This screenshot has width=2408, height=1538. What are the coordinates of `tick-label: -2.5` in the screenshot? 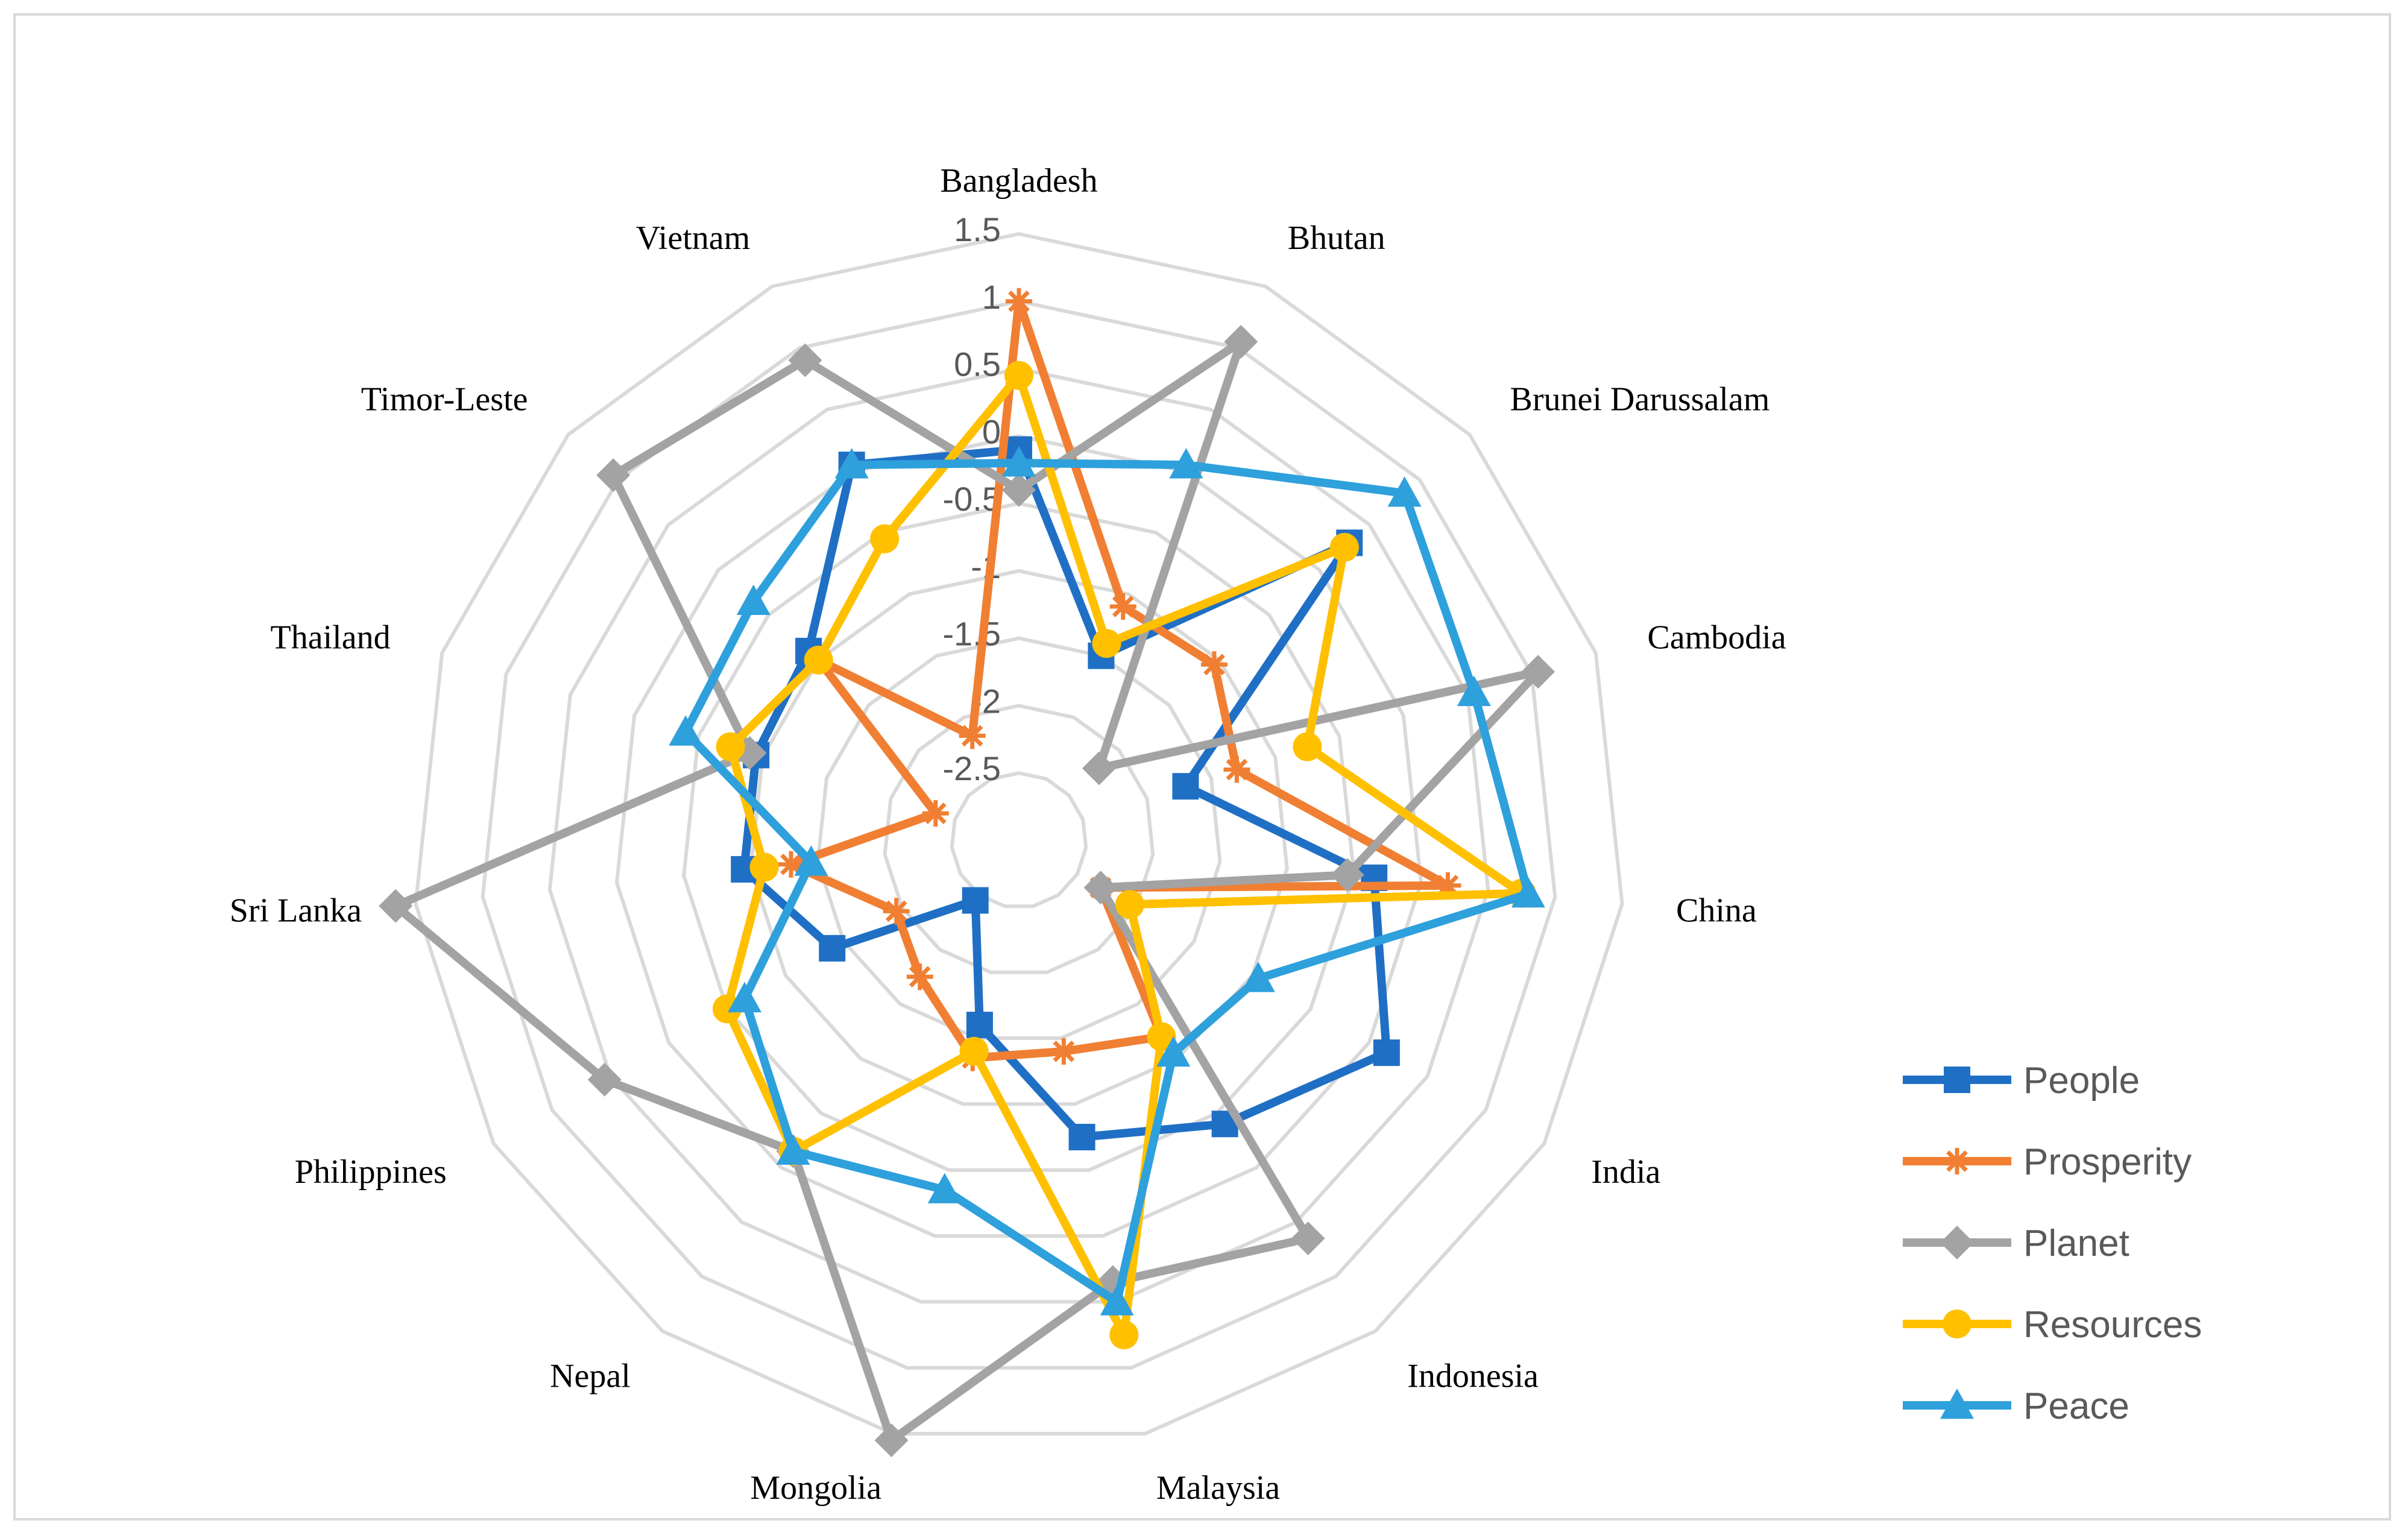 It's located at (972, 768).